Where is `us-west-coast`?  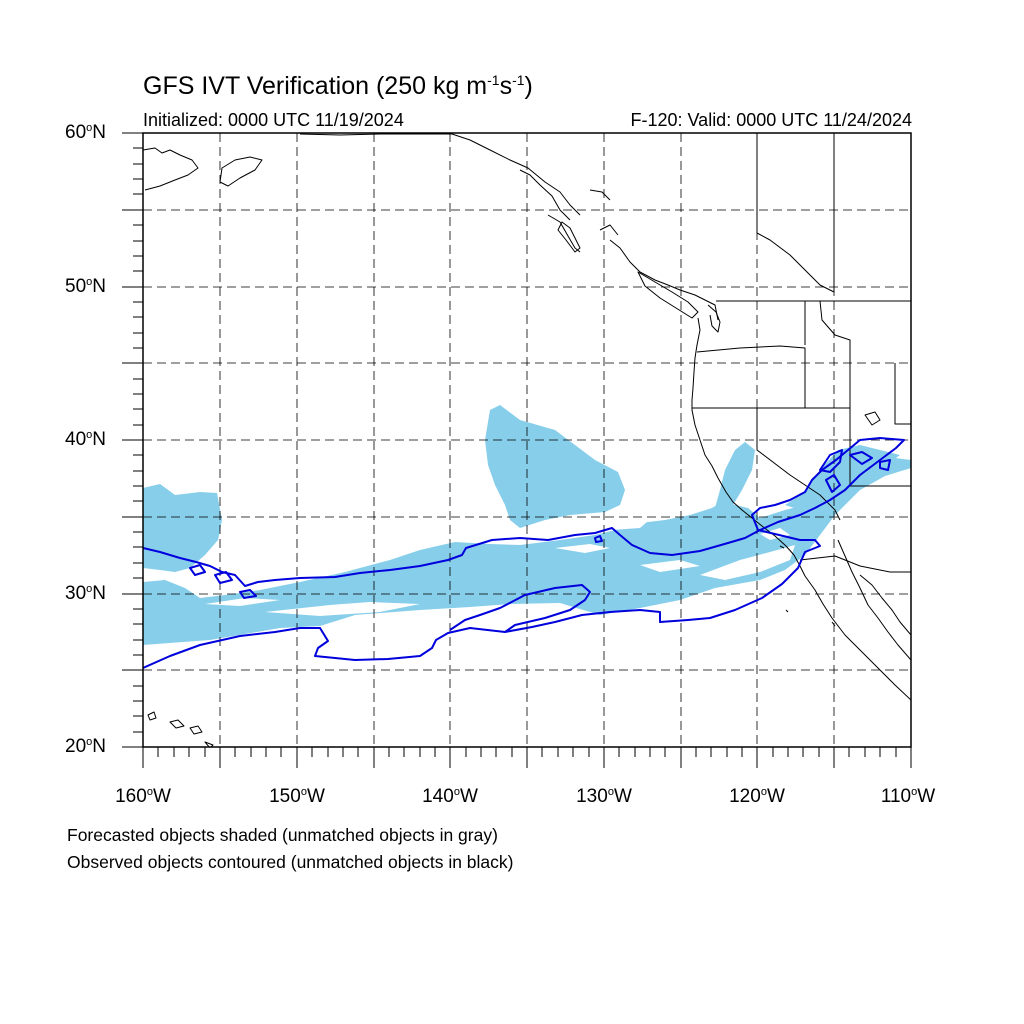 us-west-coast is located at coordinates (746, 442).